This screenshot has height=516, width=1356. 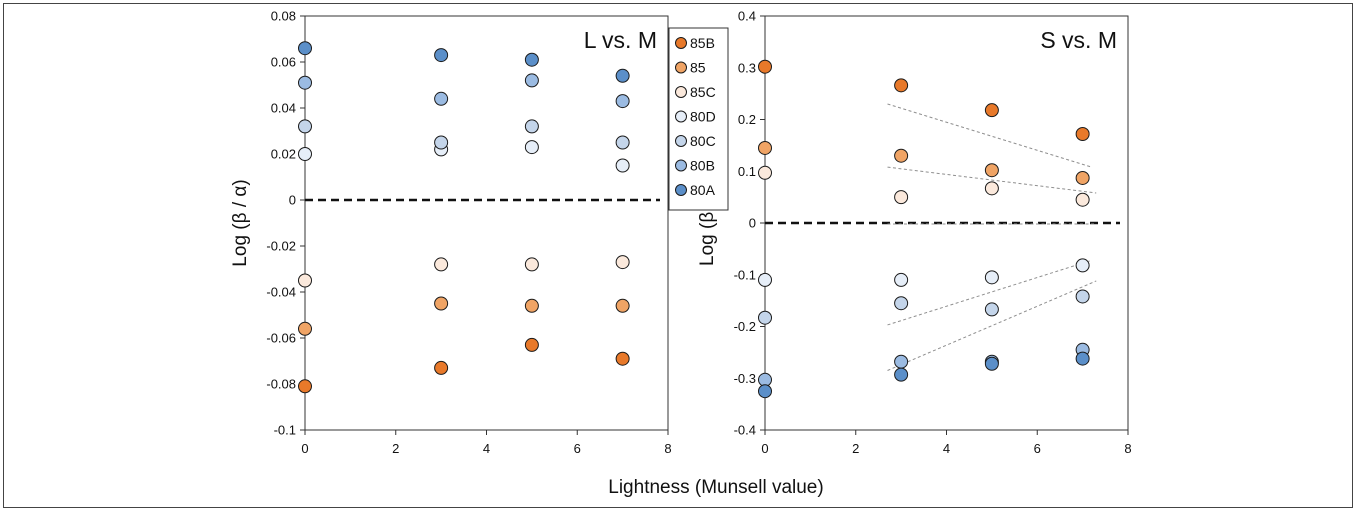 What do you see at coordinates (531, 147) in the screenshot?
I see `data-point-l-vs-m-80d` at bounding box center [531, 147].